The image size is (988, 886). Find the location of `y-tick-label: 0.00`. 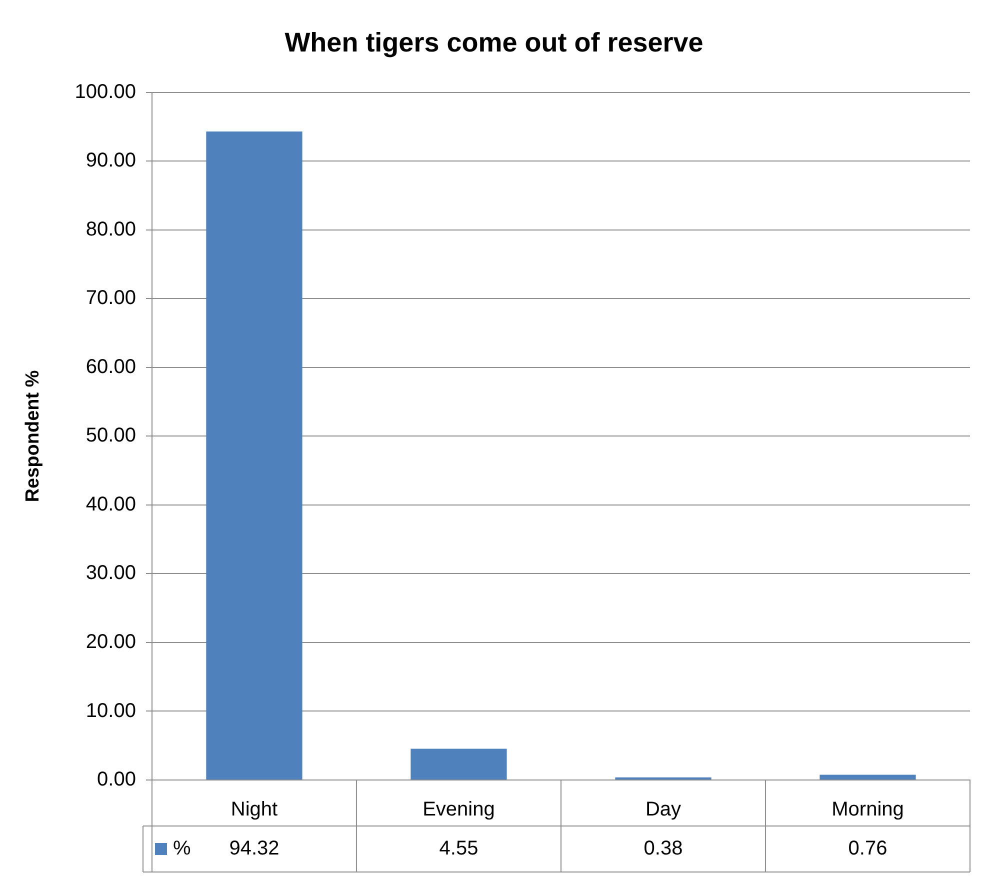

y-tick-label: 0.00 is located at coordinates (116, 779).